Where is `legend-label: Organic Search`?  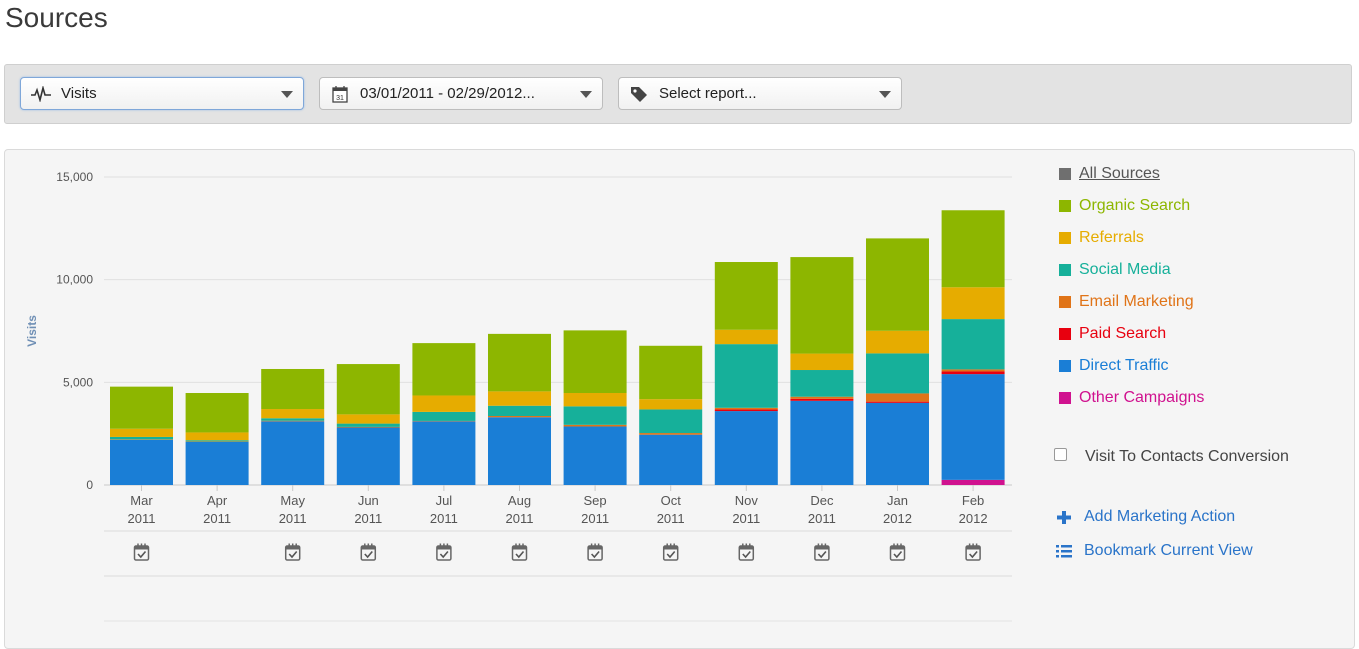 legend-label: Organic Search is located at coordinates (1134, 206).